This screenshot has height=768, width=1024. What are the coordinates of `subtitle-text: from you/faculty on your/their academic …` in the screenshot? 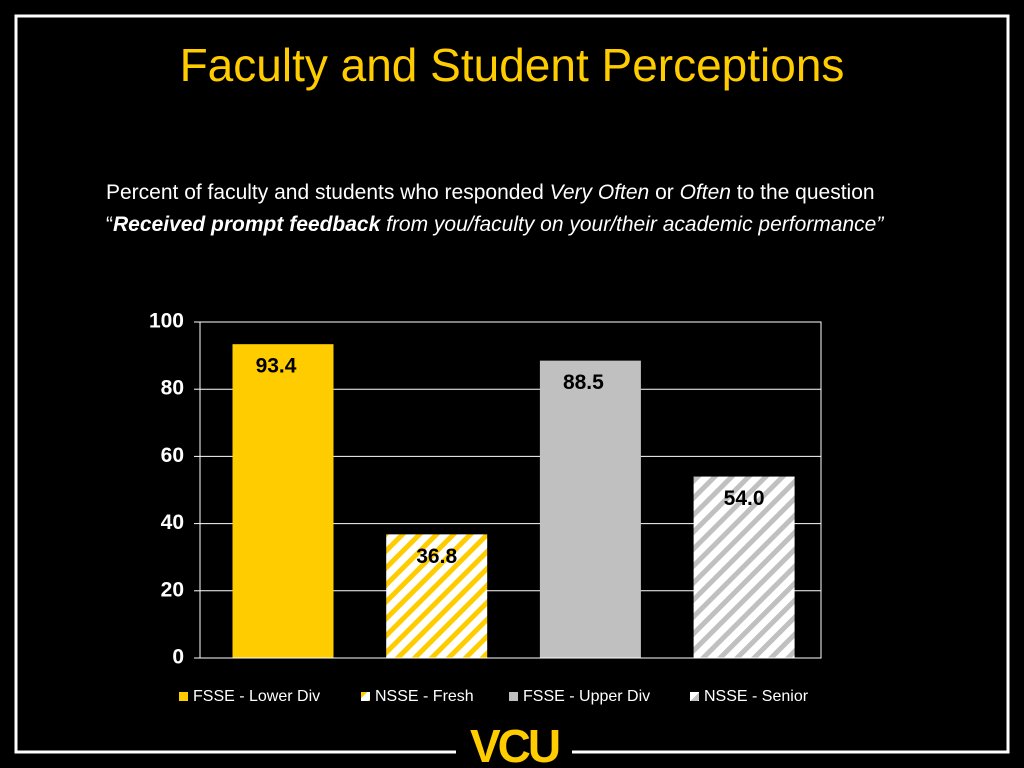 It's located at (632, 224).